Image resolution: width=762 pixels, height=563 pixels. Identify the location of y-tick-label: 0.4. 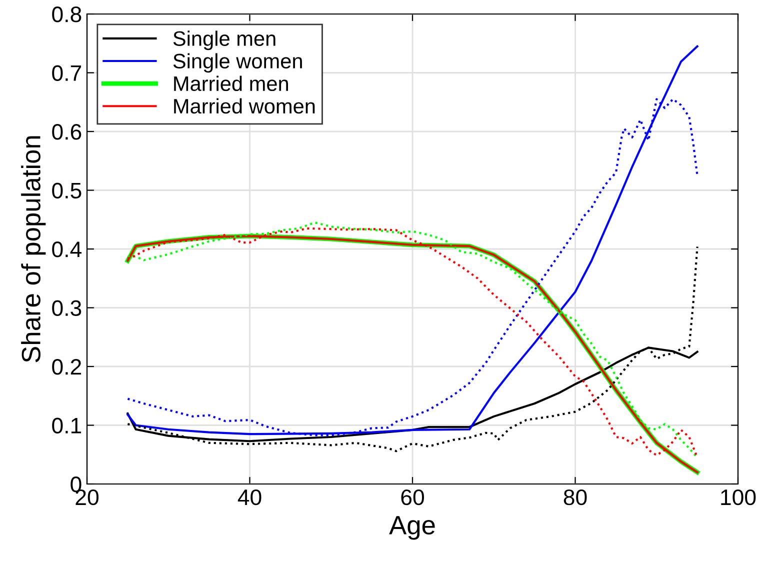
(67, 250).